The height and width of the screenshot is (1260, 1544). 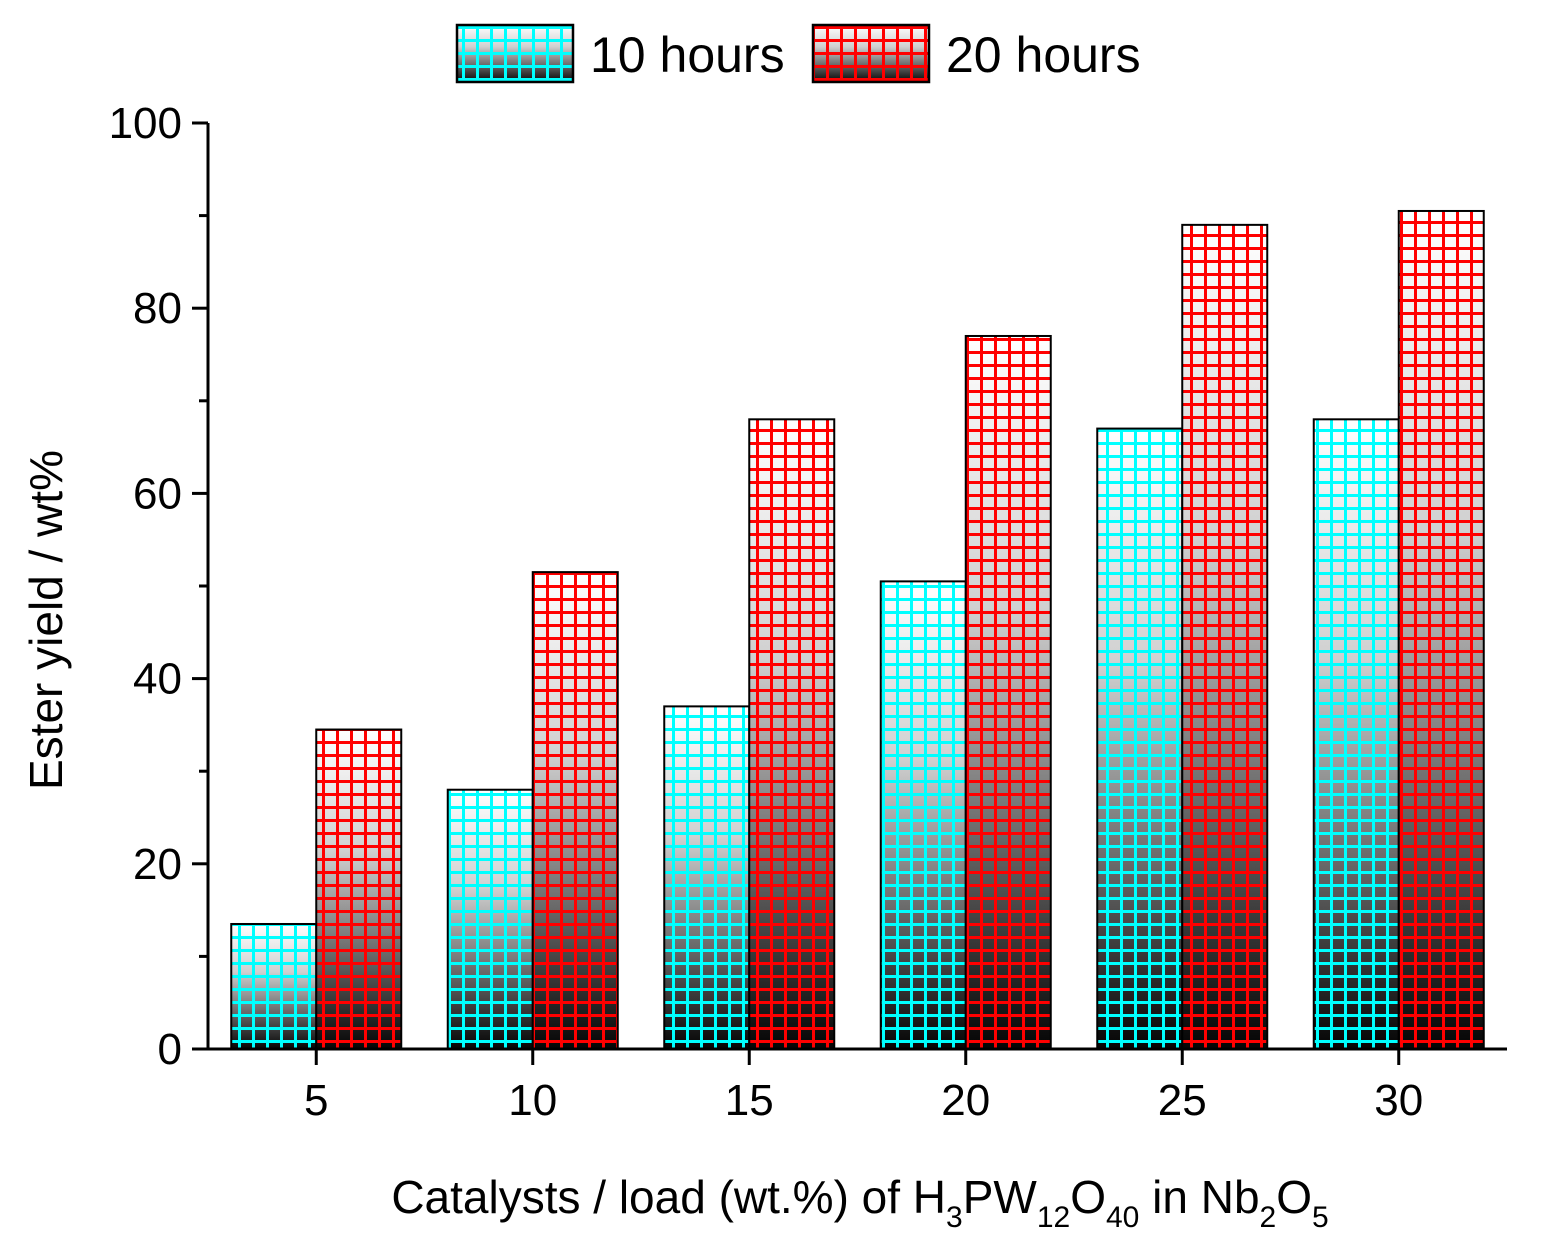 I want to click on x-tick-label: 5, so click(x=316, y=1100).